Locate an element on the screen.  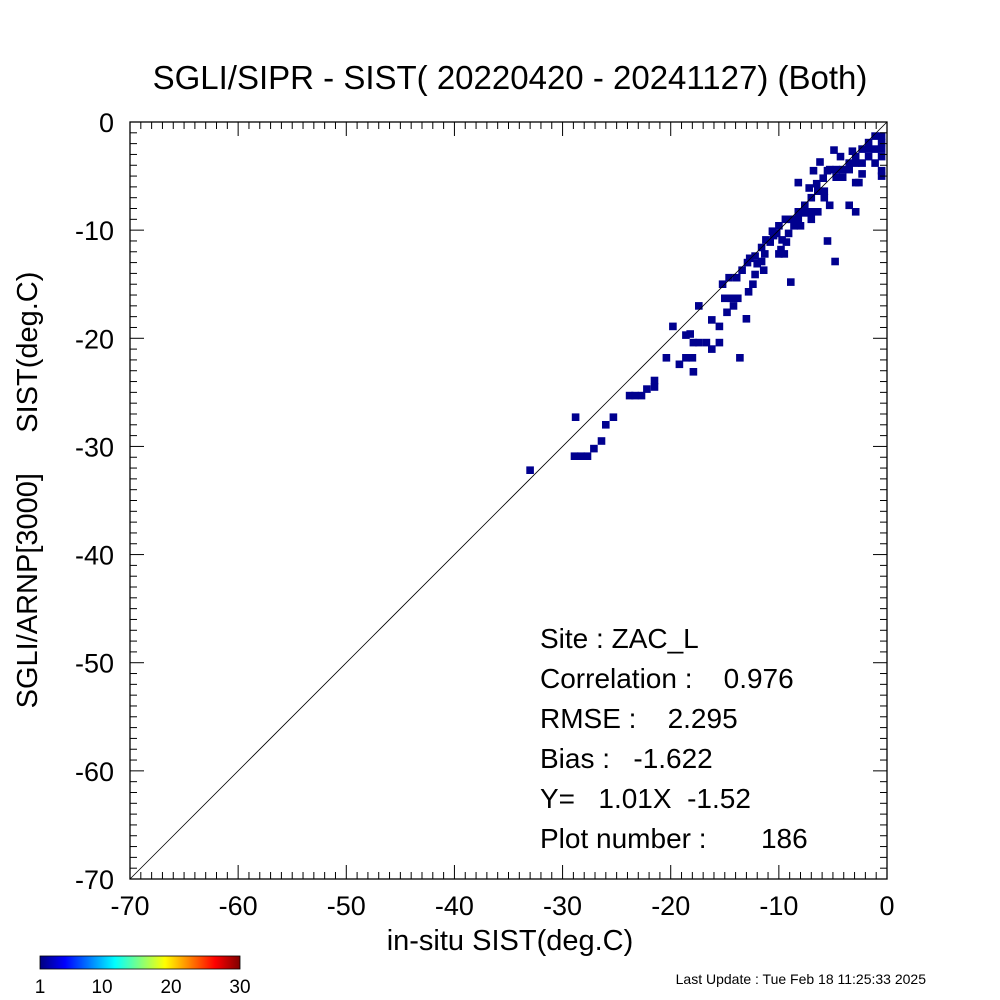
statistic-line: Y= 1.01X -1.52 is located at coordinates (645, 798).